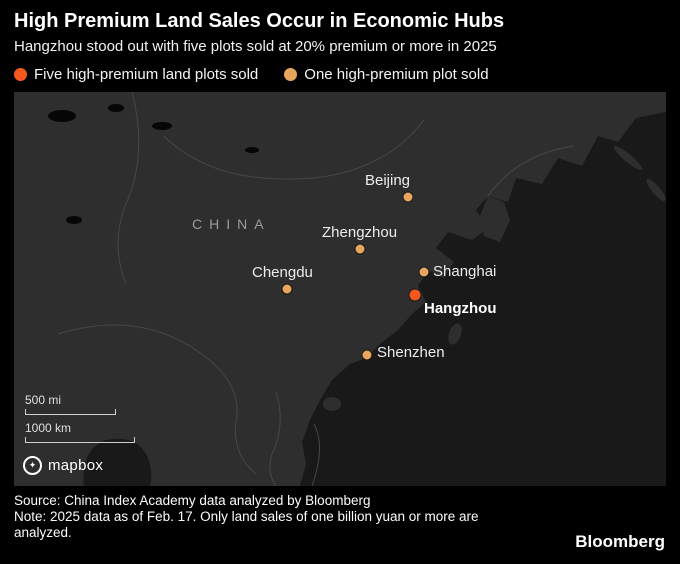 The height and width of the screenshot is (564, 680). What do you see at coordinates (360, 232) in the screenshot?
I see `city-label: Zhengzhou` at bounding box center [360, 232].